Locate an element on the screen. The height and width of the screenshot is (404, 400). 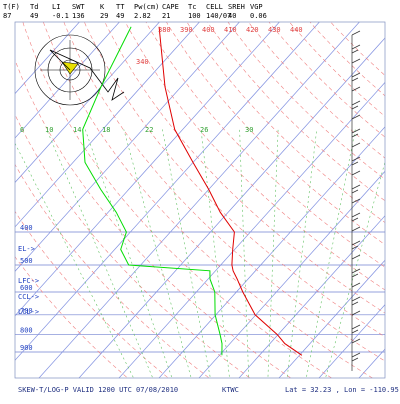
pressure-label: 500 is located at coordinates (26, 261).